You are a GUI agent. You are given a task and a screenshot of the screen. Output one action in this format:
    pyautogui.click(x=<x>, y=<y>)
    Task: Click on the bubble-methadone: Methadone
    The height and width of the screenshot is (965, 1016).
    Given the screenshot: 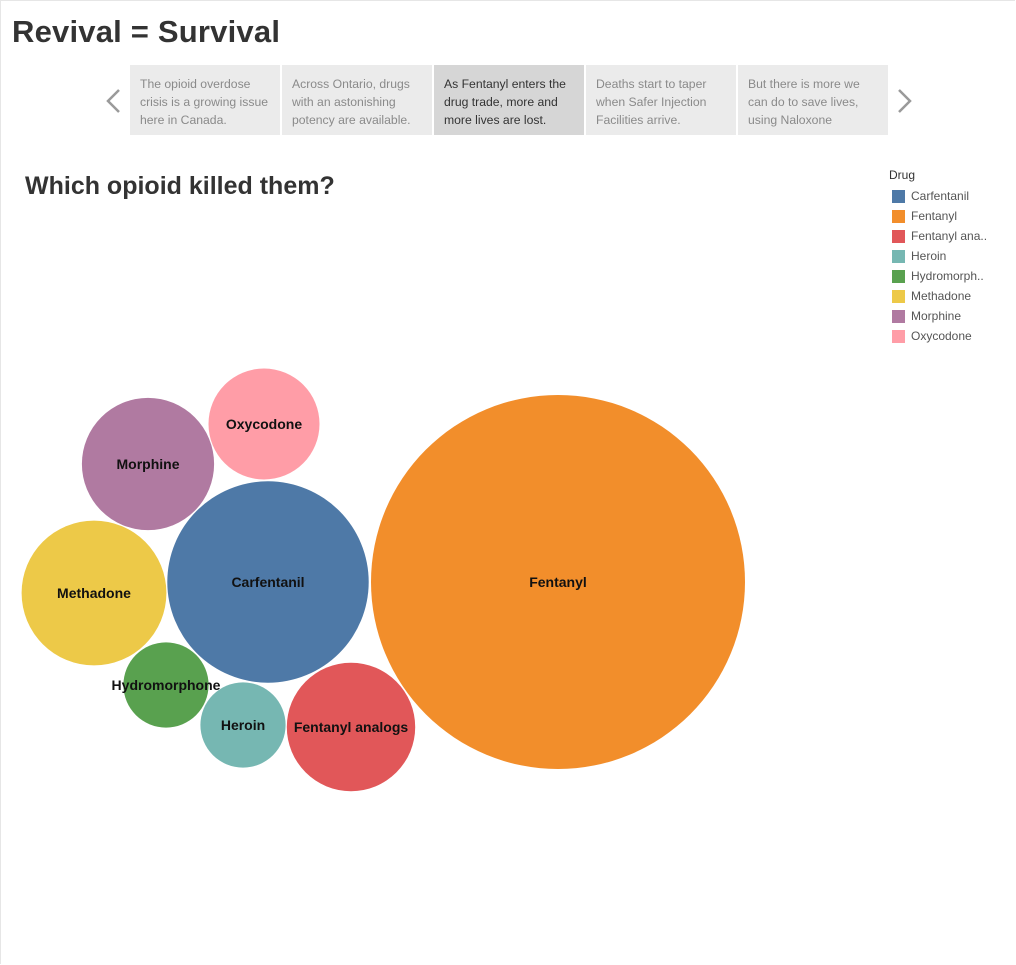 What is the action you would take?
    pyautogui.click(x=94, y=593)
    